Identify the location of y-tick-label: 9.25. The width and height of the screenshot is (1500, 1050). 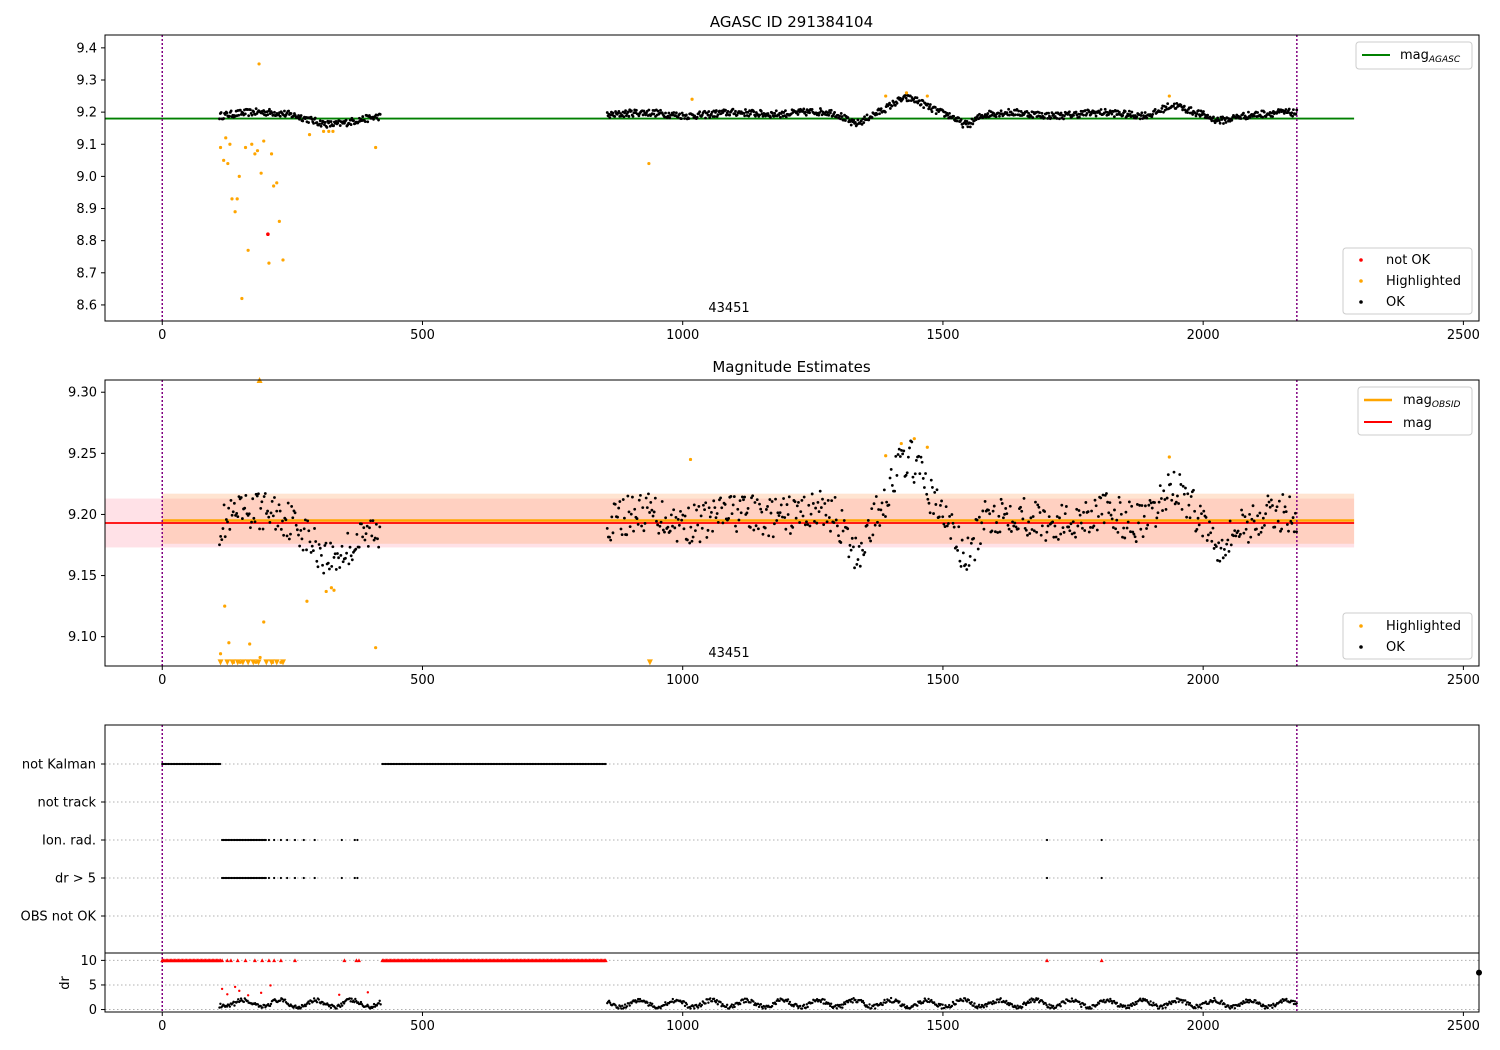
(82, 454).